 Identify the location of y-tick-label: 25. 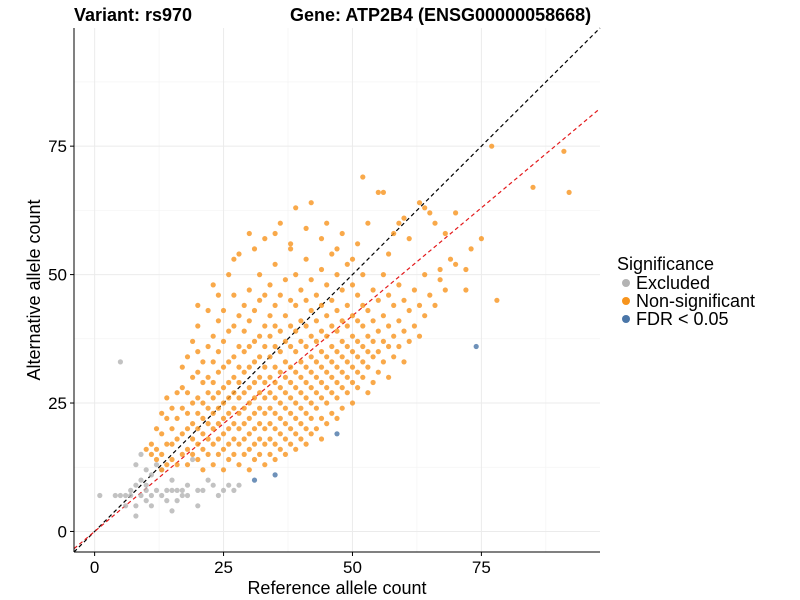
(57, 403).